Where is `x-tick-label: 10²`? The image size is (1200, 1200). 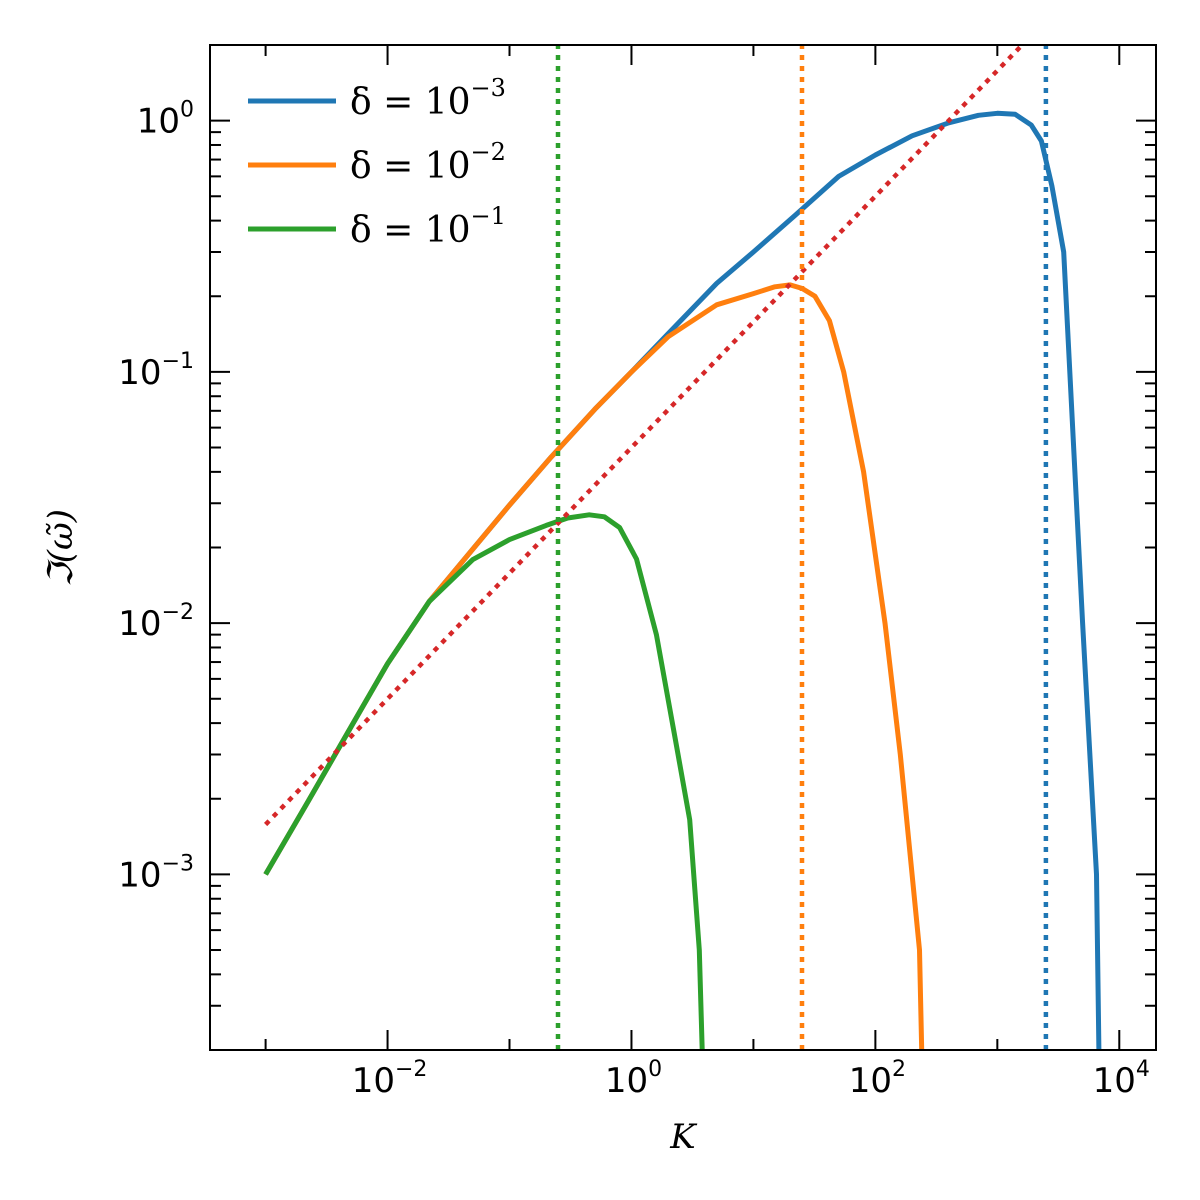
x-tick-label: 10² is located at coordinates (877, 1079).